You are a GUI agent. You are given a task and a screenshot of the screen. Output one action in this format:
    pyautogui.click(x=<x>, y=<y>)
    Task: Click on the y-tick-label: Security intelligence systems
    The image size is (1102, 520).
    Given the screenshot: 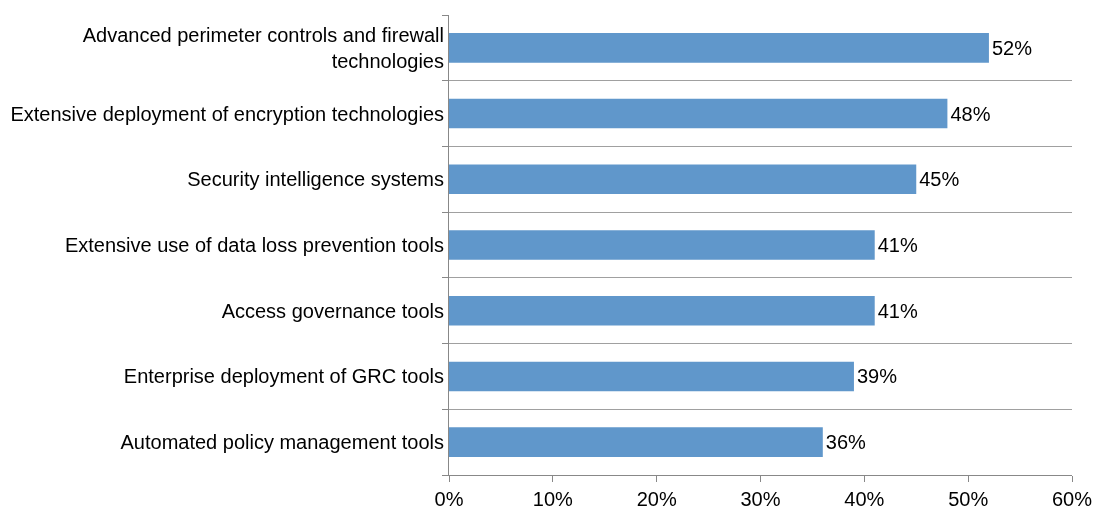 What is the action you would take?
    pyautogui.click(x=315, y=179)
    